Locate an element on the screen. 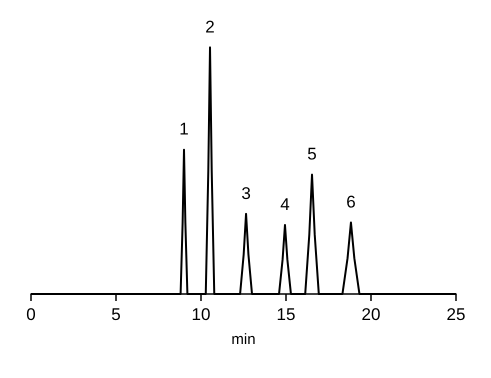  x-tick-label: 0 is located at coordinates (31, 314).